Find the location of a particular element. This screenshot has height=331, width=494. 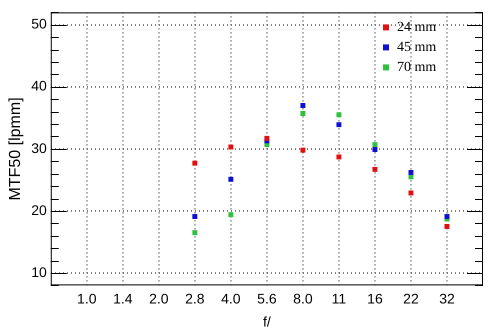

x-tick-label: 22 is located at coordinates (411, 298).